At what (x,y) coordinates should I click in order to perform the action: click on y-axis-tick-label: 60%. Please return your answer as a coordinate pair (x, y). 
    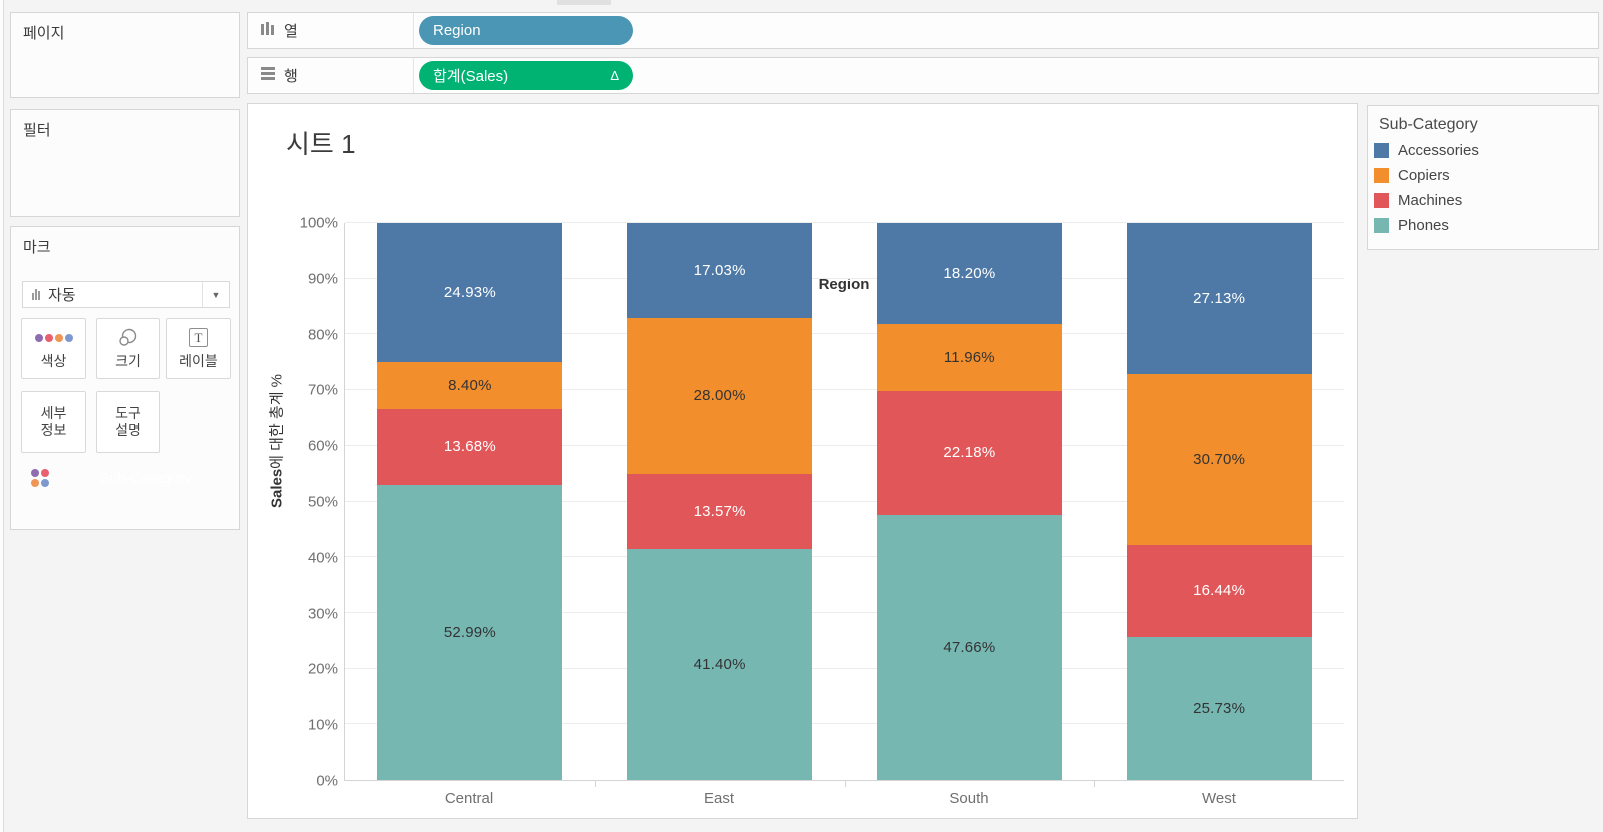
    Looking at the image, I should click on (322, 446).